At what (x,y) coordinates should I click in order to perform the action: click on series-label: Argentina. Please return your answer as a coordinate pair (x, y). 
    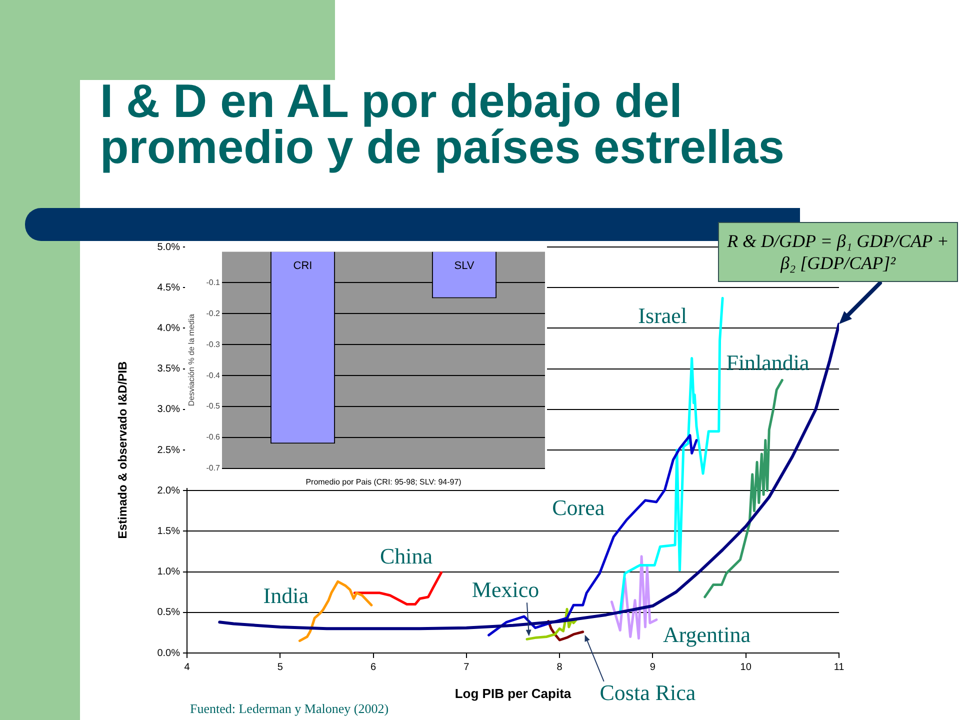
    Looking at the image, I should click on (706, 635).